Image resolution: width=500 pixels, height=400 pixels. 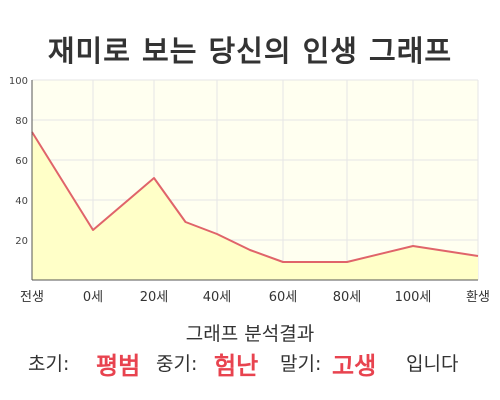 What do you see at coordinates (21, 121) in the screenshot?
I see `y-tick-label: 80` at bounding box center [21, 121].